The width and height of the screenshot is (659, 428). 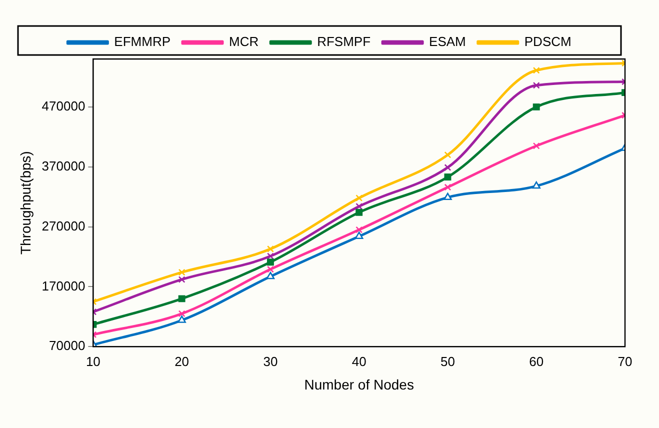 I want to click on legend-label: RFSMPF, so click(x=344, y=42).